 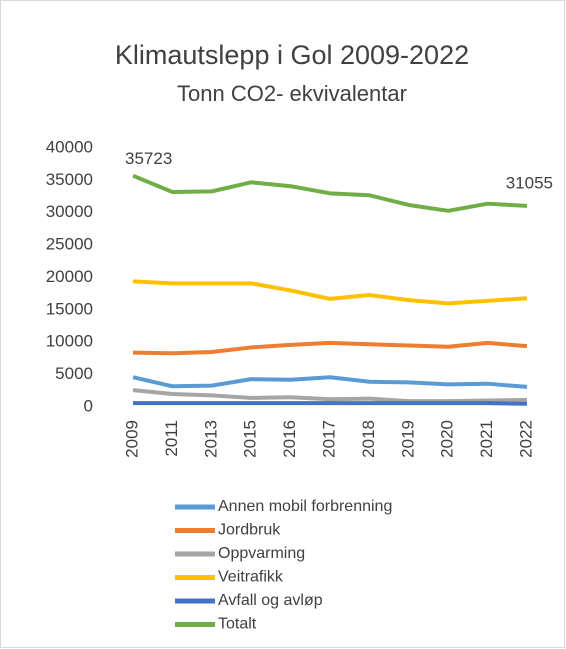 I want to click on x-tick-label: 2021, so click(x=486, y=439).